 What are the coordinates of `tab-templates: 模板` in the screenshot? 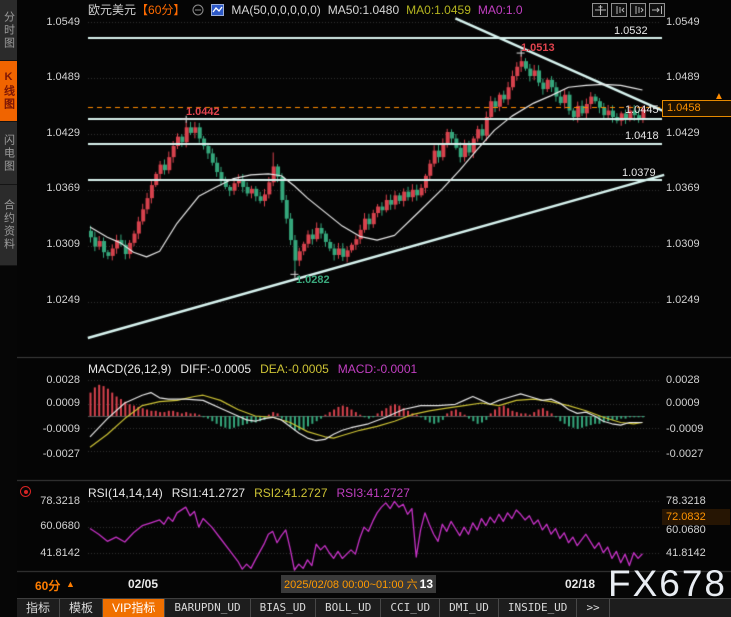 It's located at (82, 608).